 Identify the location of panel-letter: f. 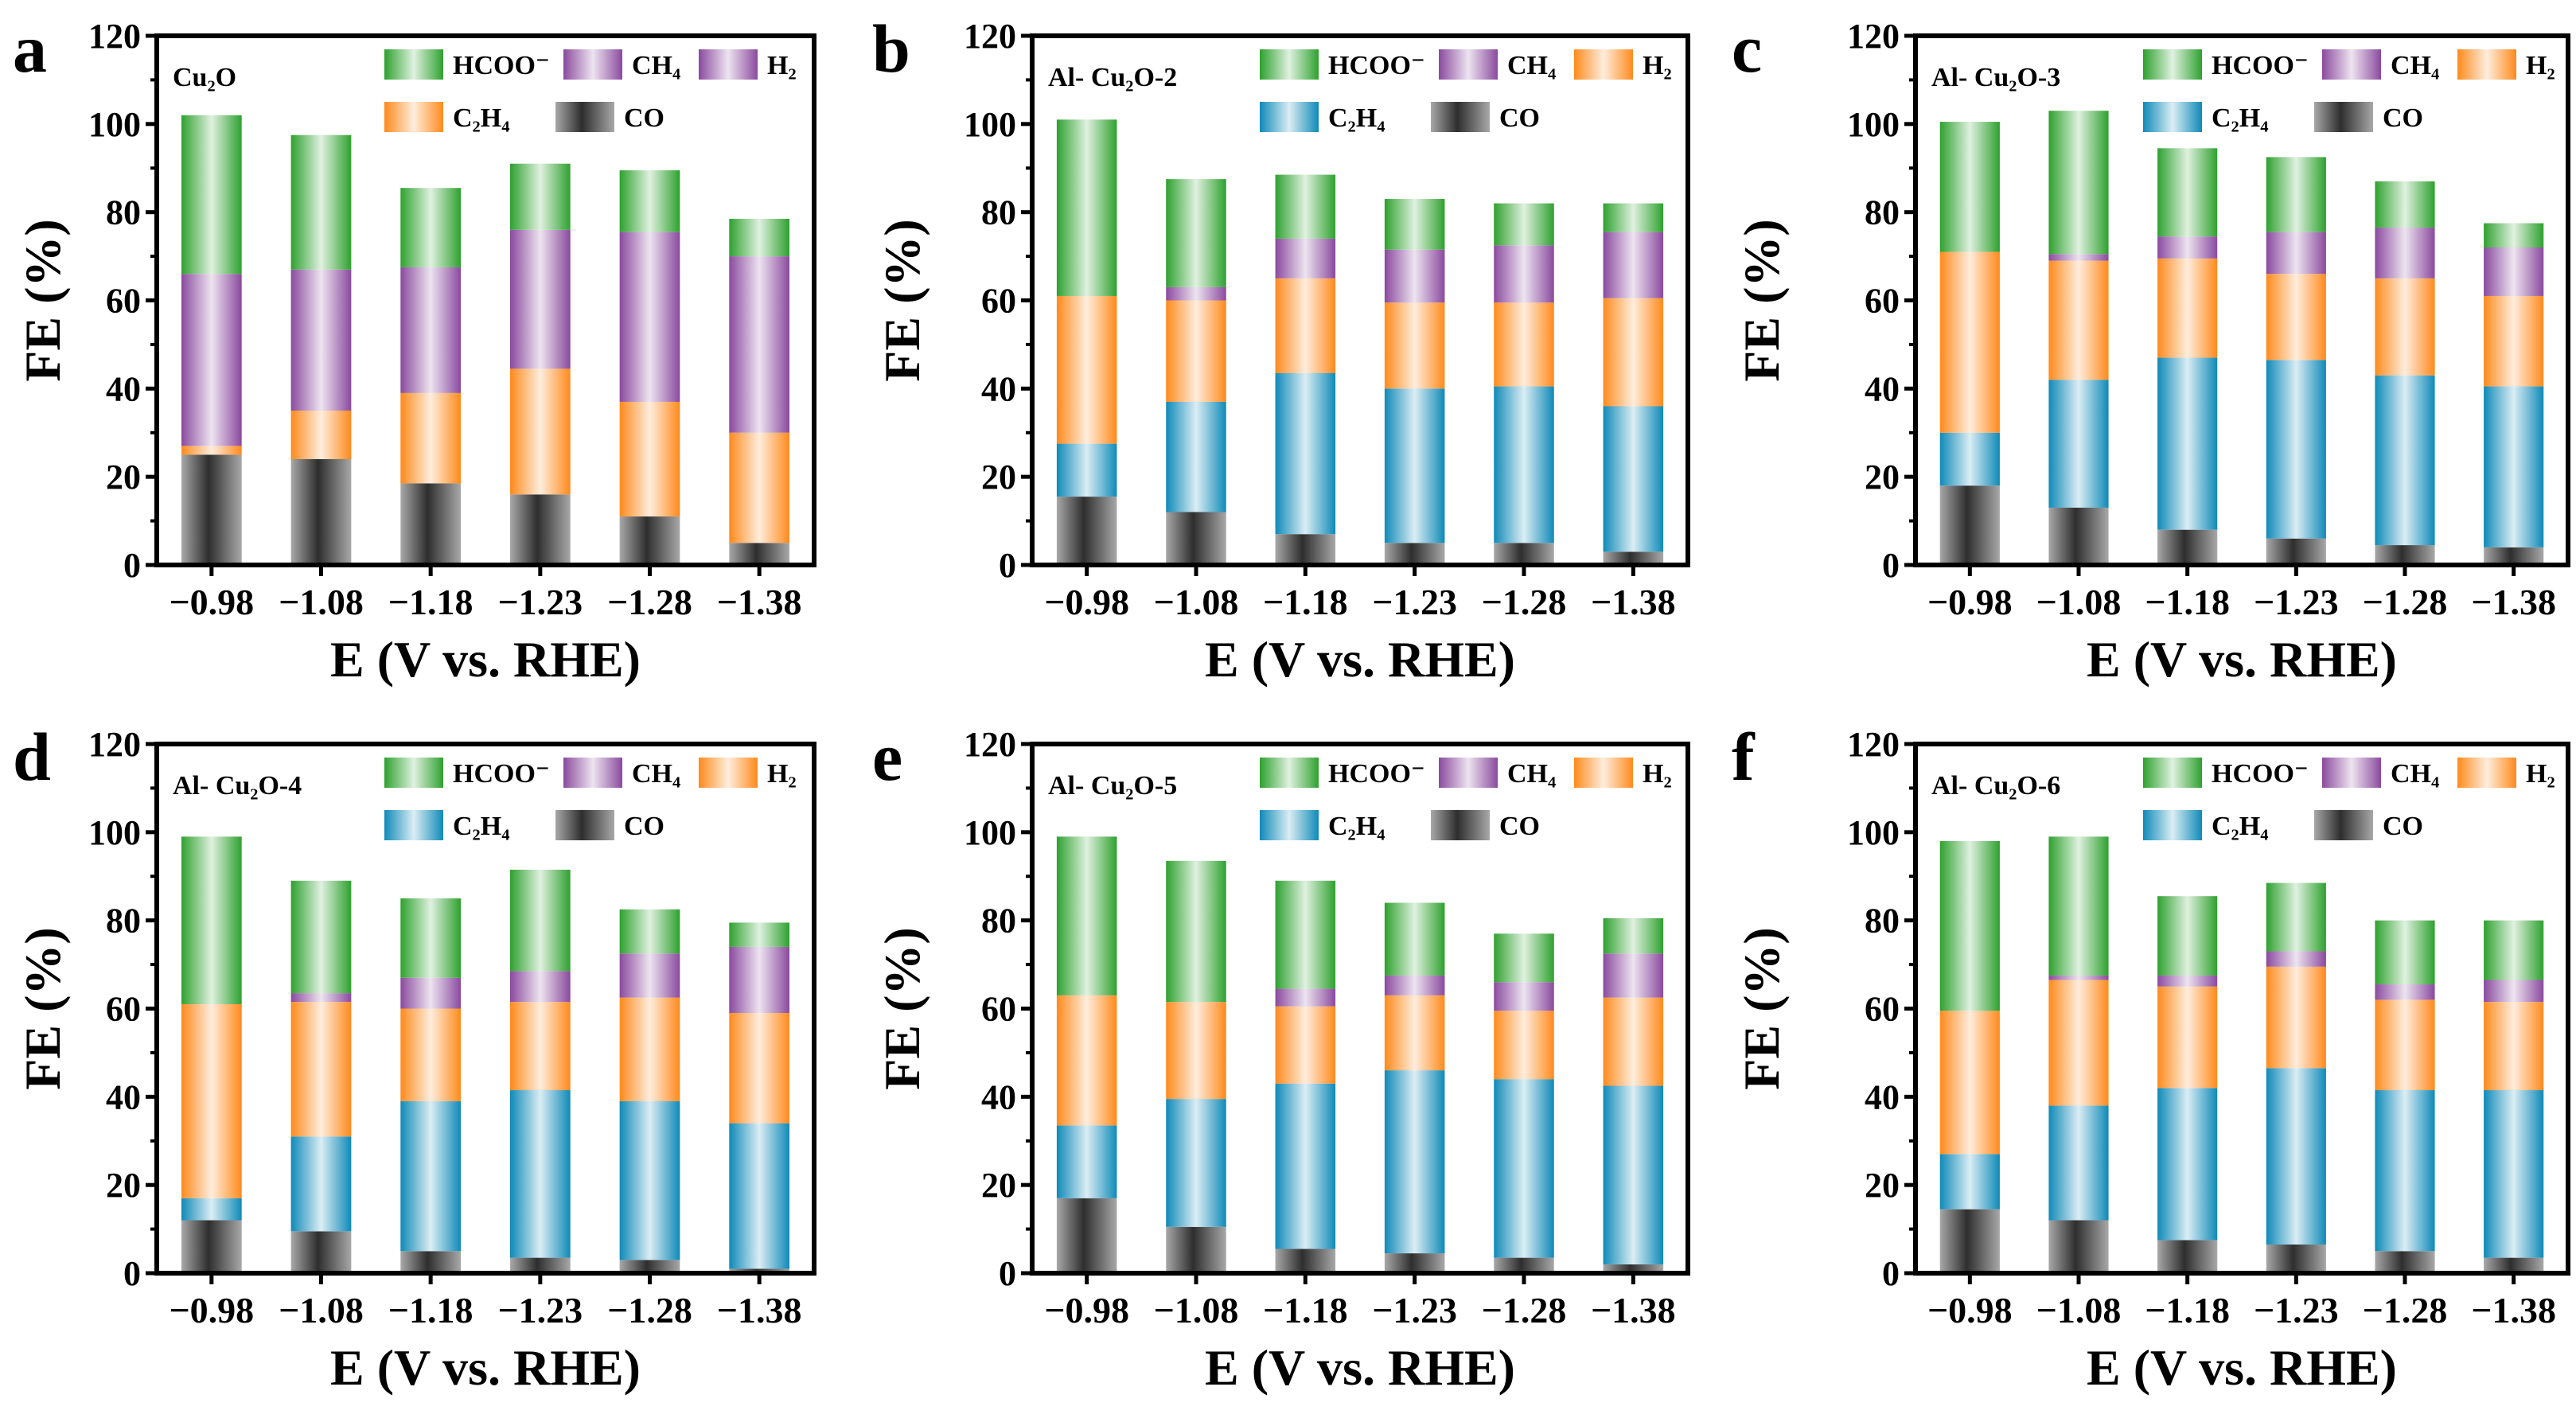
(1744, 757).